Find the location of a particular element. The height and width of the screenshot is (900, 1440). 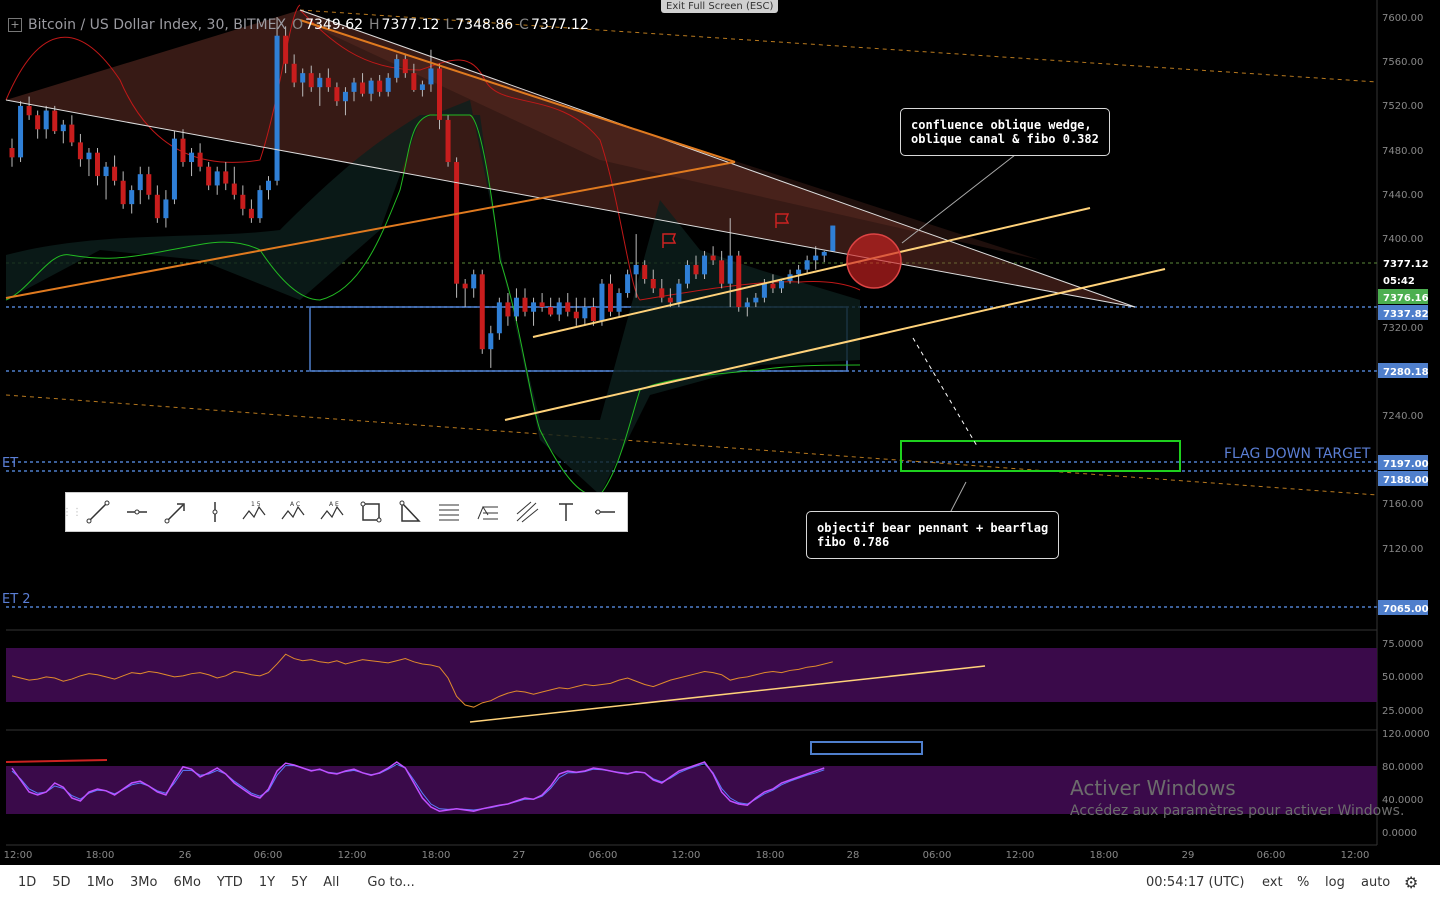

trend-line-icon is located at coordinates (97, 512).